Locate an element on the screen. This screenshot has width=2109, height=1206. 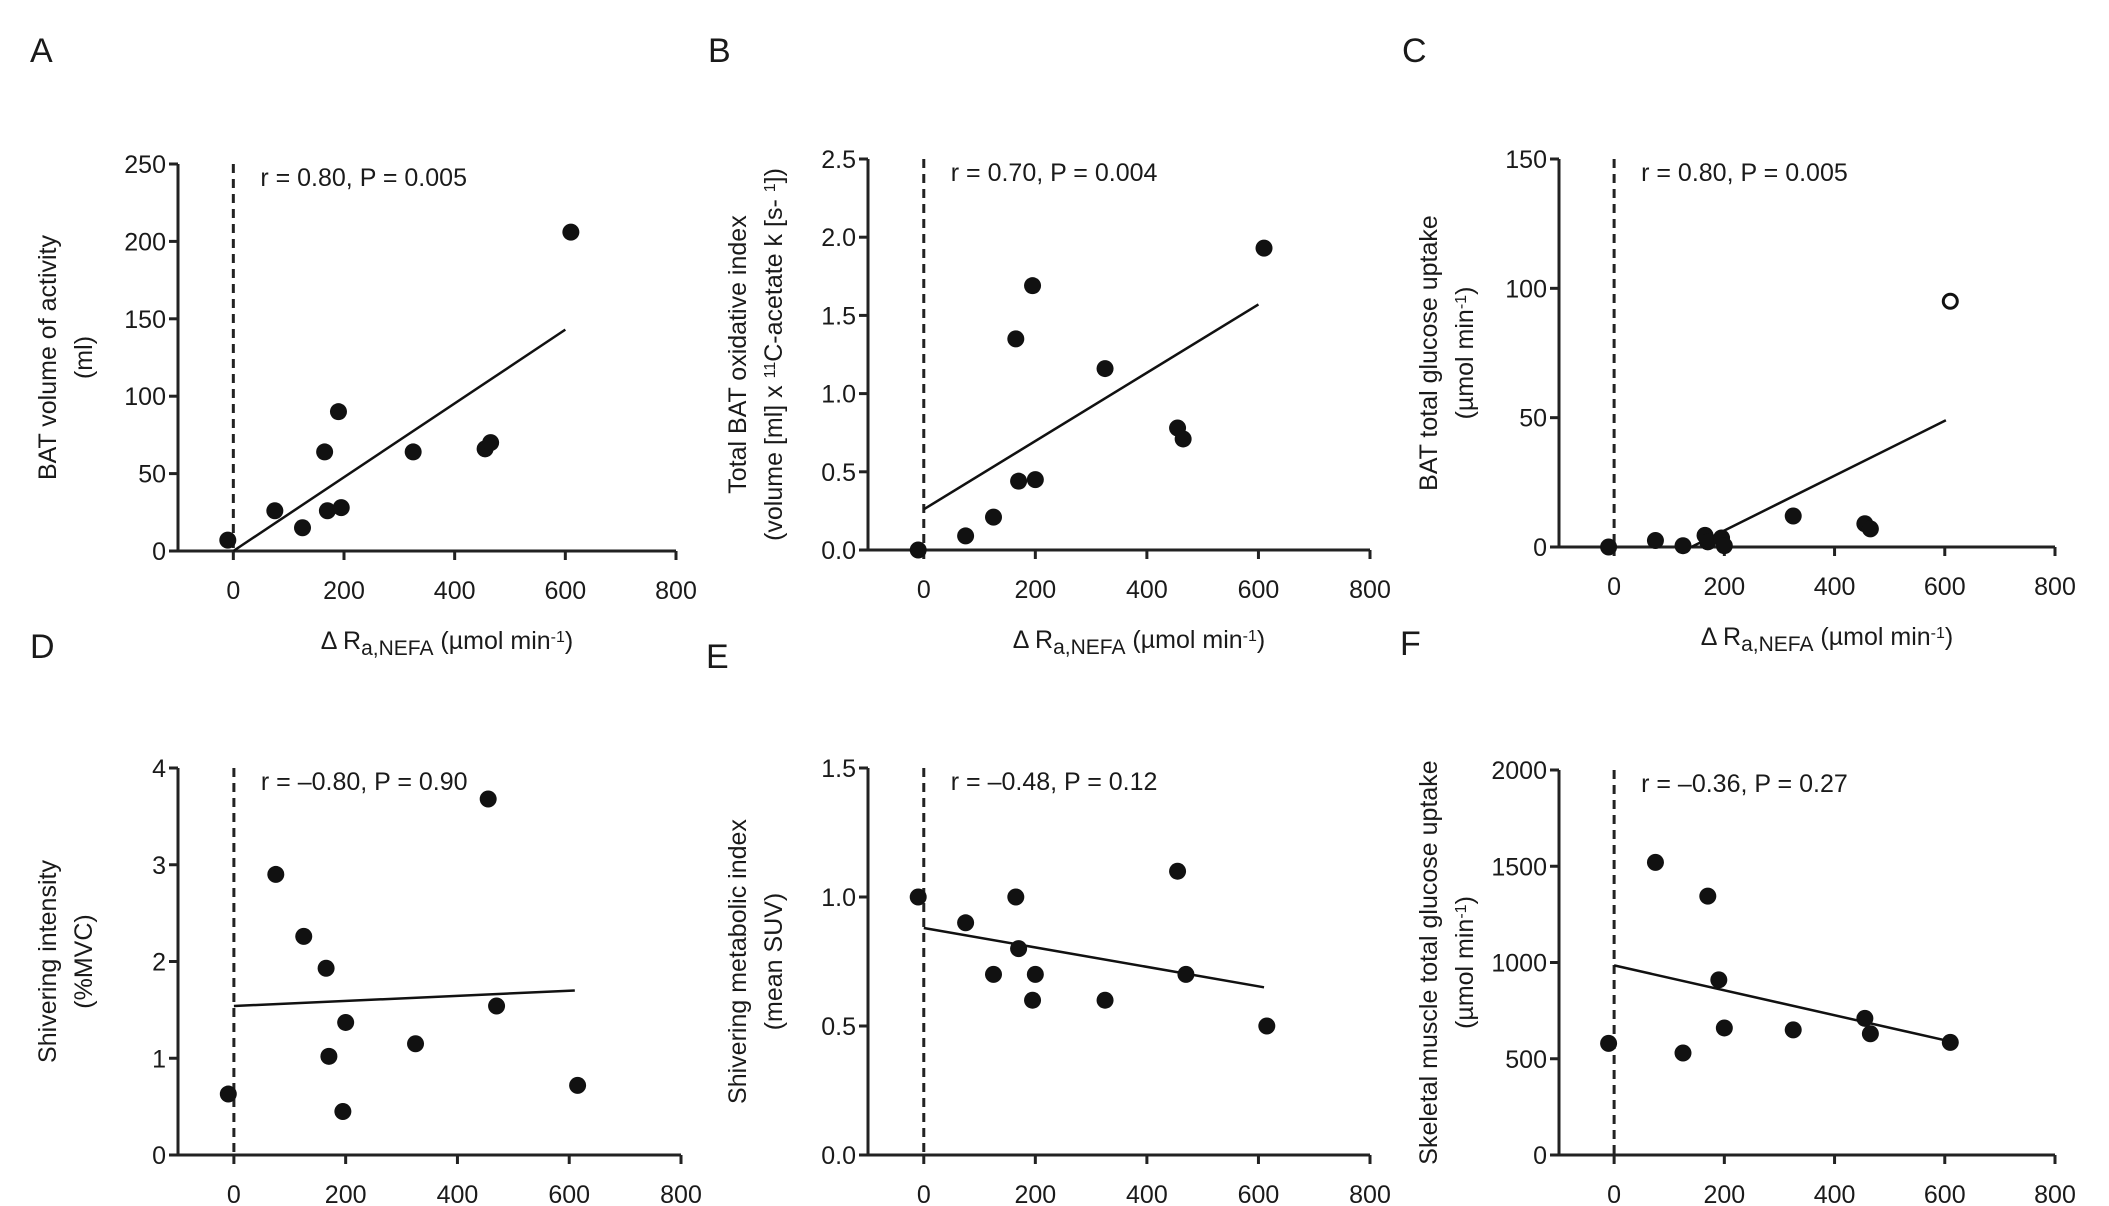
y-tick-label: 1500 is located at coordinates (1519, 867).